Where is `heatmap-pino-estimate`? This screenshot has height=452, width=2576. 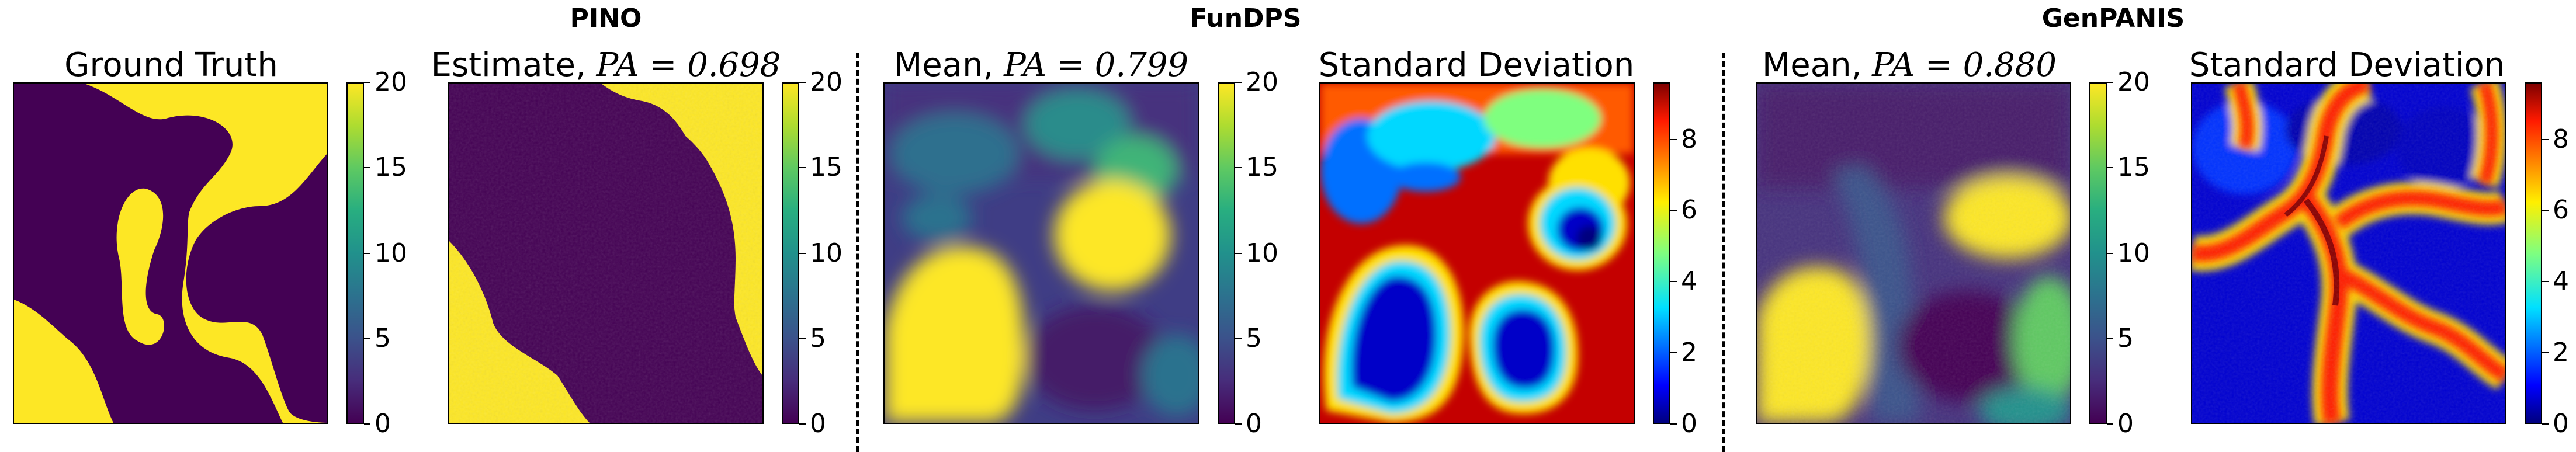 heatmap-pino-estimate is located at coordinates (606, 253).